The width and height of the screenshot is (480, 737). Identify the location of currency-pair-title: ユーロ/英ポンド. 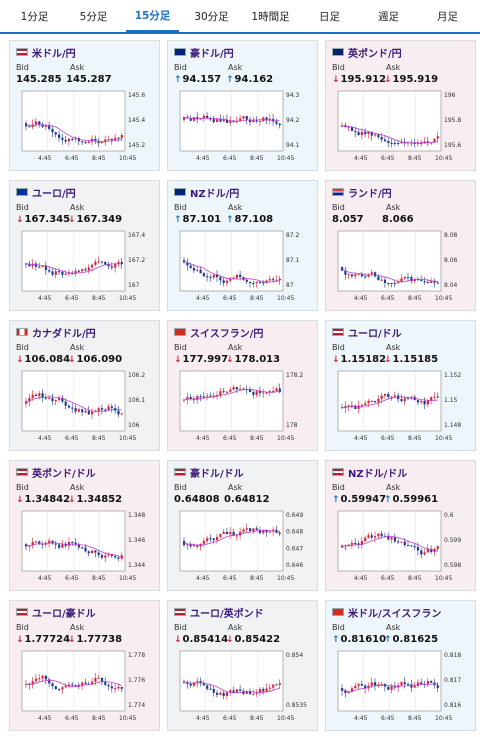
(219, 612).